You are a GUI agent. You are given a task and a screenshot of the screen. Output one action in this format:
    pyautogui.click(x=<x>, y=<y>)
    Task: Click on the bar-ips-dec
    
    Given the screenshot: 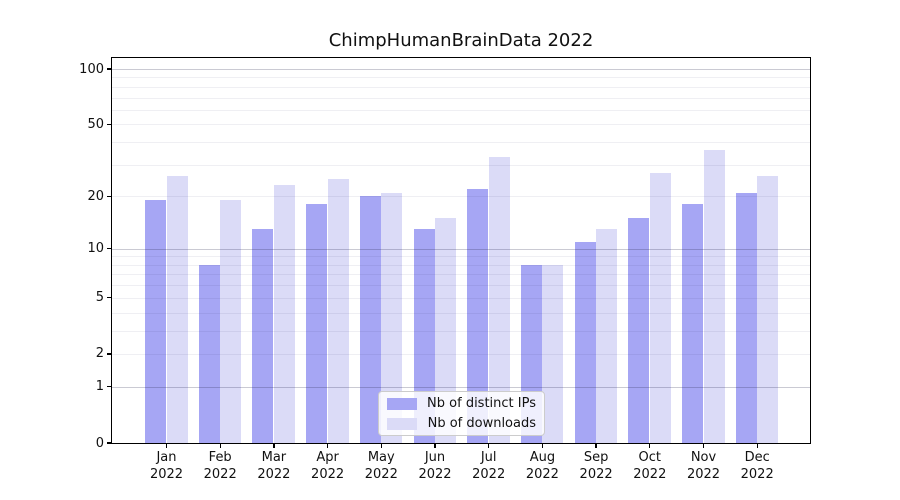 What is the action you would take?
    pyautogui.click(x=746, y=317)
    